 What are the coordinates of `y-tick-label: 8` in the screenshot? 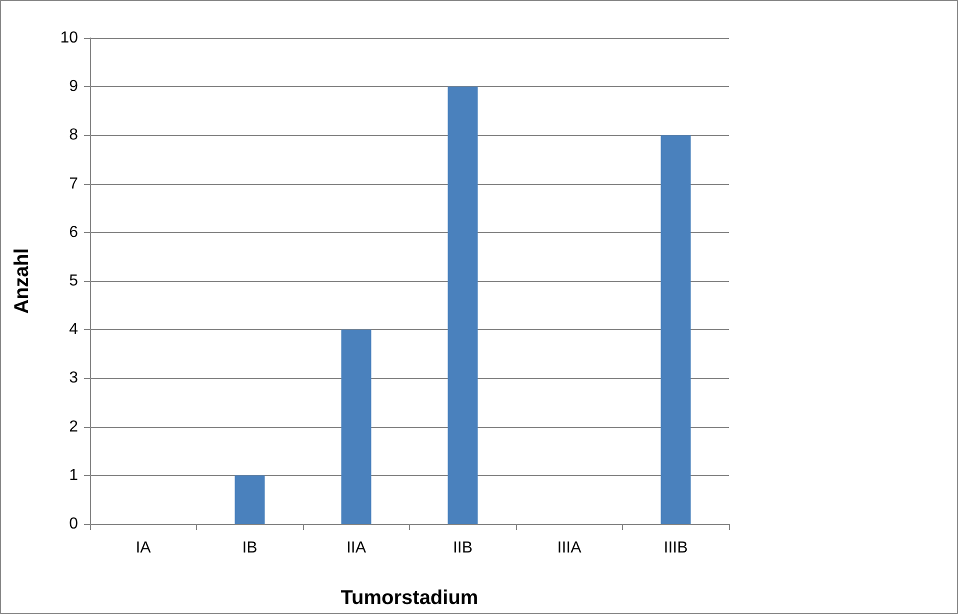 It's located at (73, 135).